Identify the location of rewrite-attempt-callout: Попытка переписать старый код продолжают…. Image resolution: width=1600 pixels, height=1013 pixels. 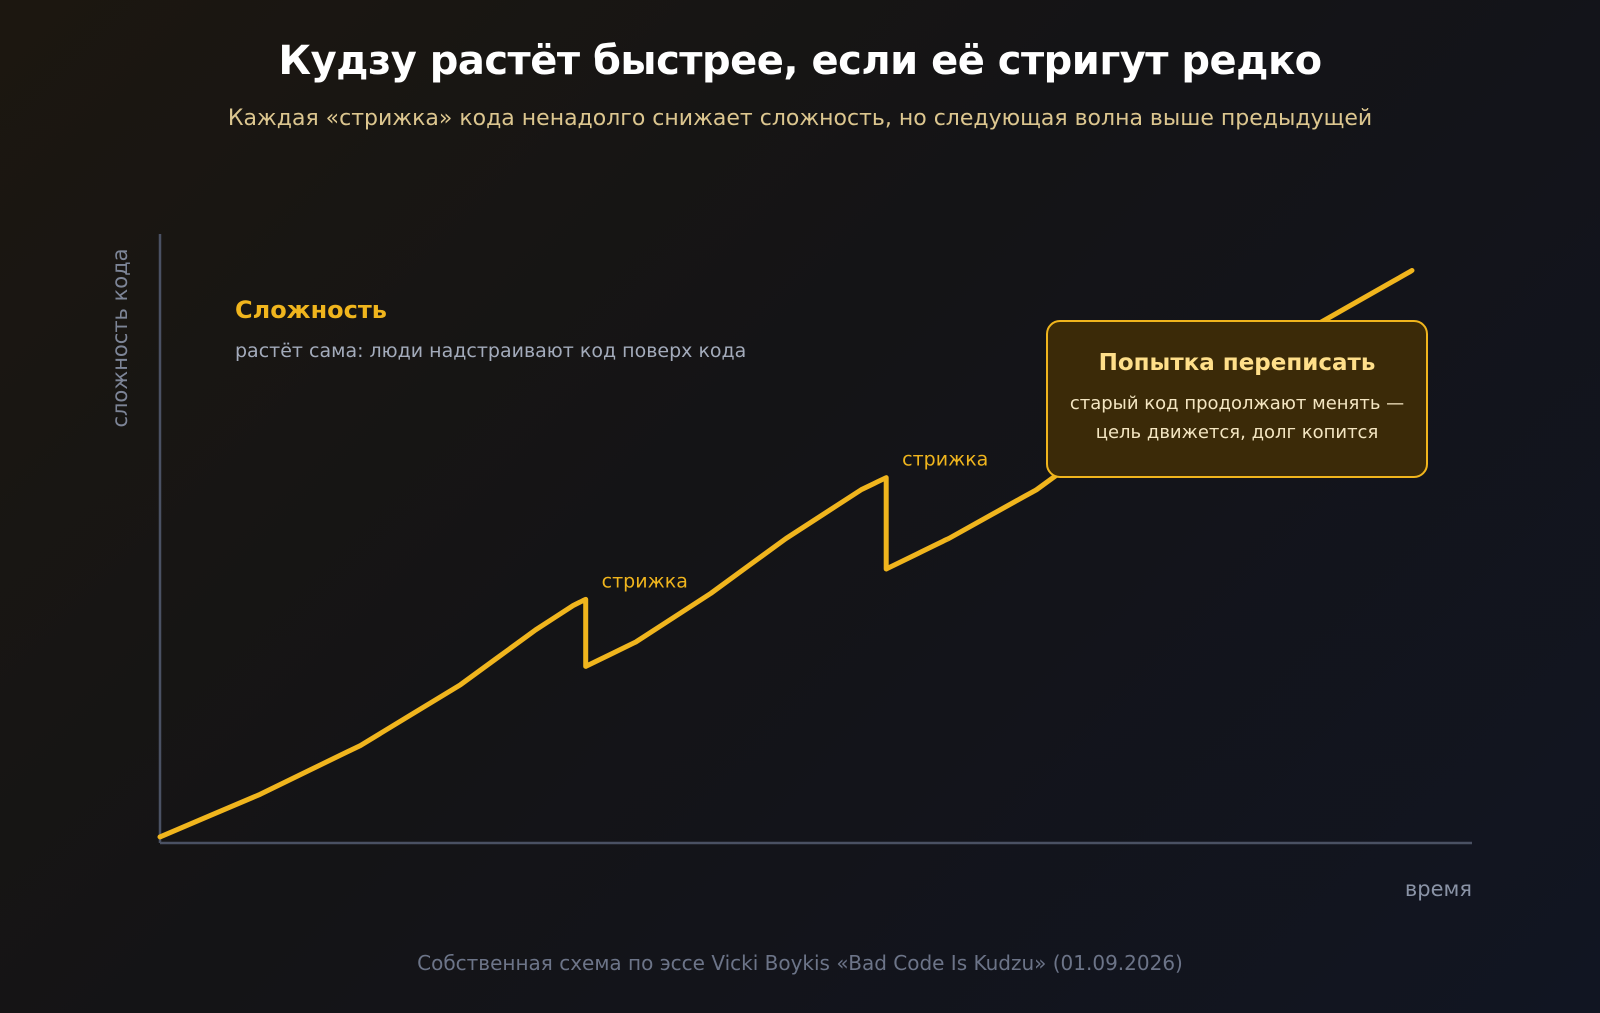
(1237, 399).